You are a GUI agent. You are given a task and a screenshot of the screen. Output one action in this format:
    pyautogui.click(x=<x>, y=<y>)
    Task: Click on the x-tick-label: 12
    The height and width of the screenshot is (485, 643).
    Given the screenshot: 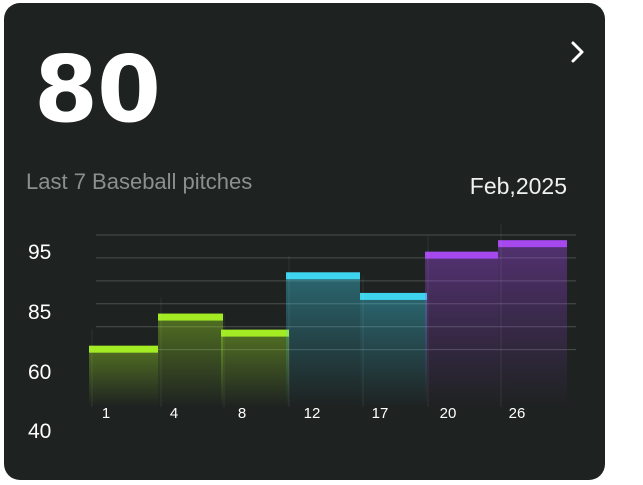 What is the action you would take?
    pyautogui.click(x=312, y=413)
    